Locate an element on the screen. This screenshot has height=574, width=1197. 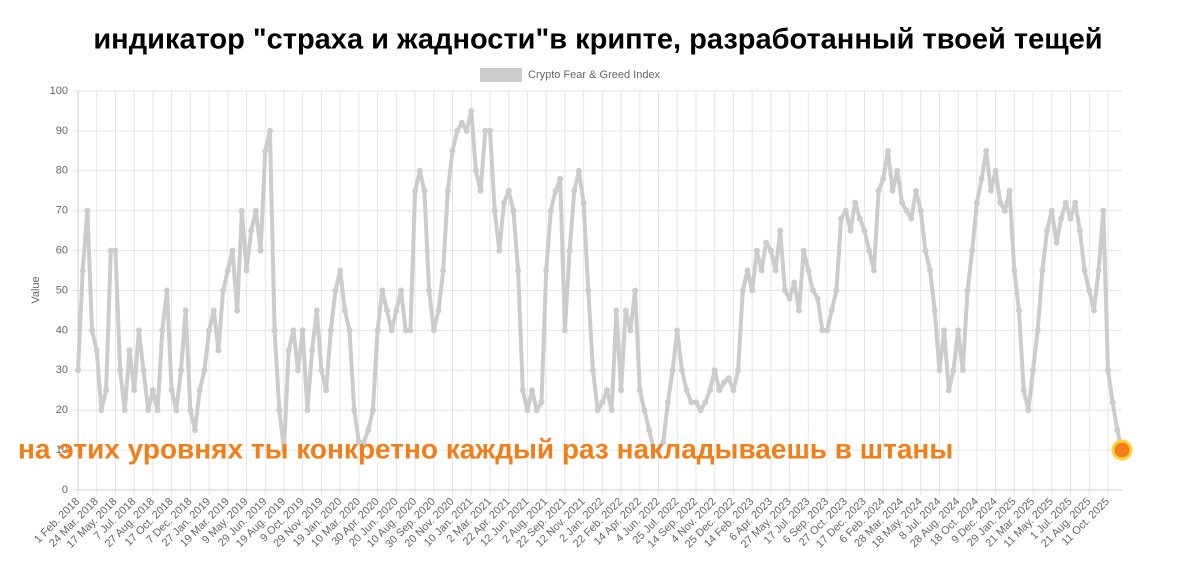
legend-label: Crypto Fear & Greed Index is located at coordinates (594, 75).